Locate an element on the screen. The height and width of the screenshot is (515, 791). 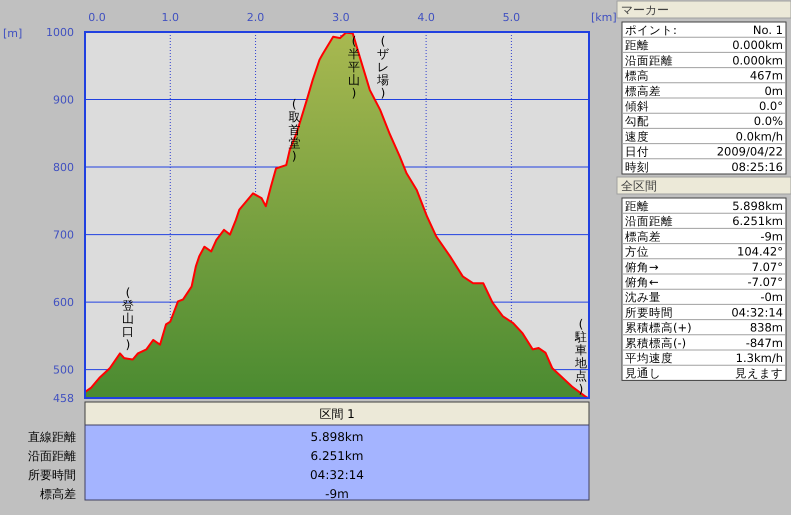
y-tick-label: 600 is located at coordinates (63, 303).